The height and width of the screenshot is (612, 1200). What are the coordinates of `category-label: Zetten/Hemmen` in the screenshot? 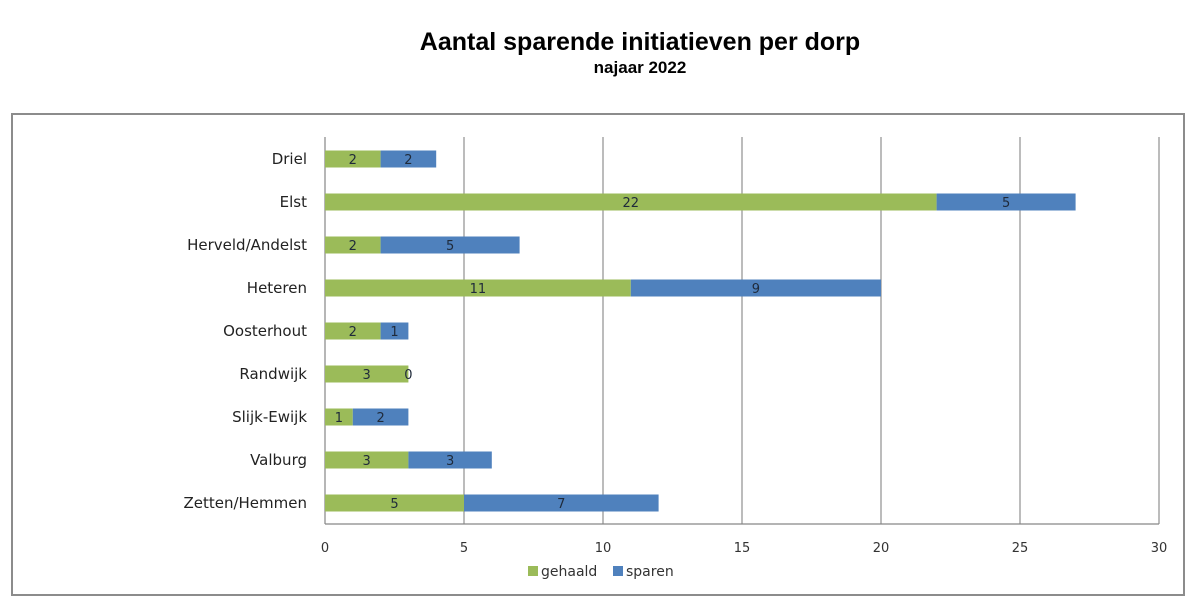 It's located at (245, 503).